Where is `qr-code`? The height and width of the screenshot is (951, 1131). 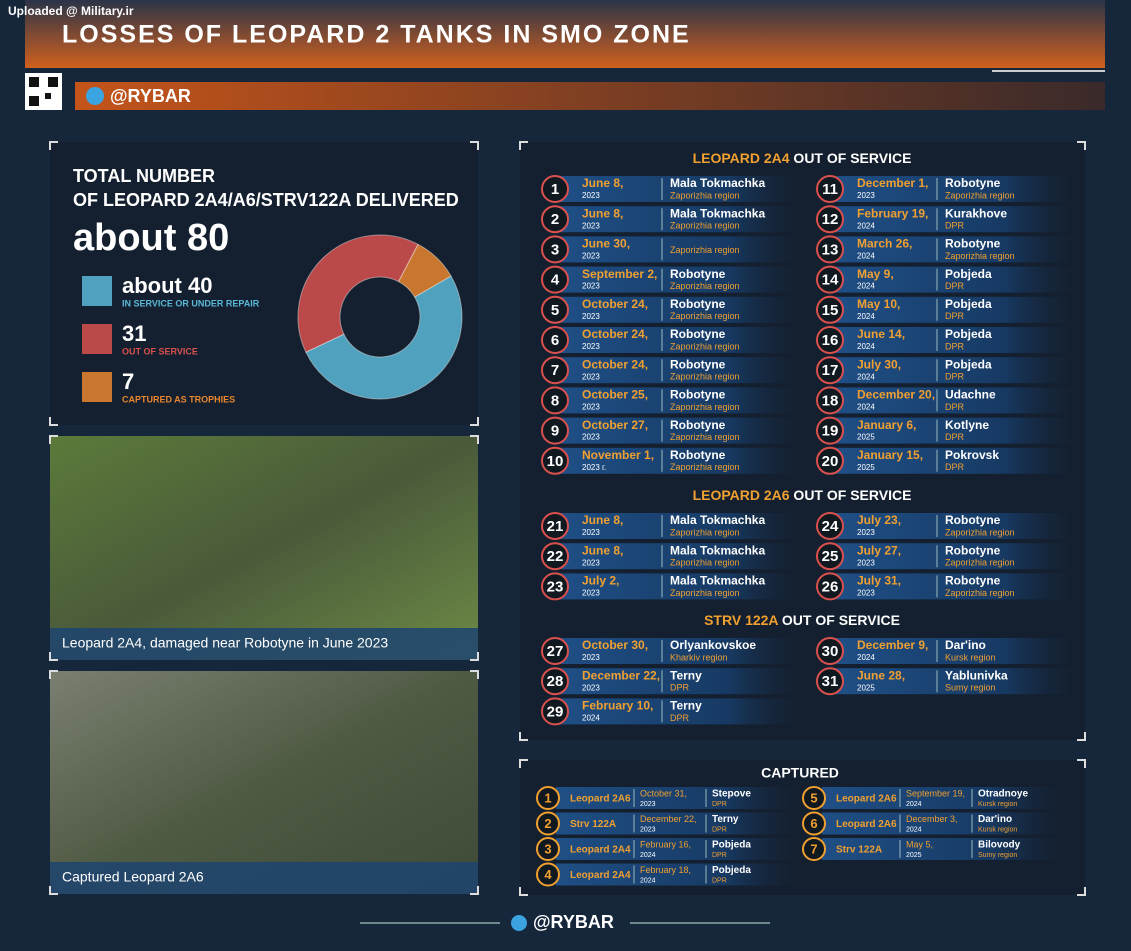 qr-code is located at coordinates (34, 82).